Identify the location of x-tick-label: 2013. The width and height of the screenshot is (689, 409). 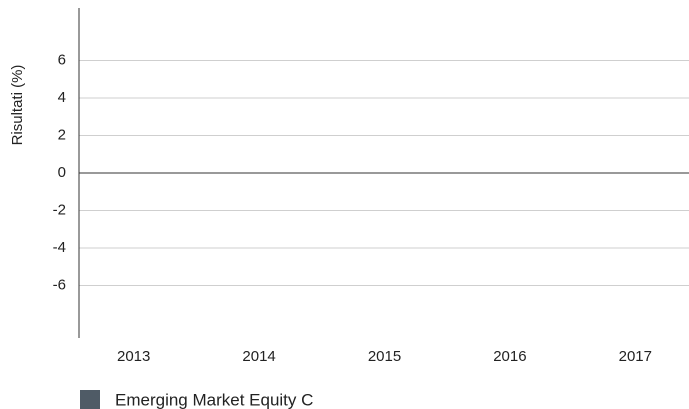
(133, 356).